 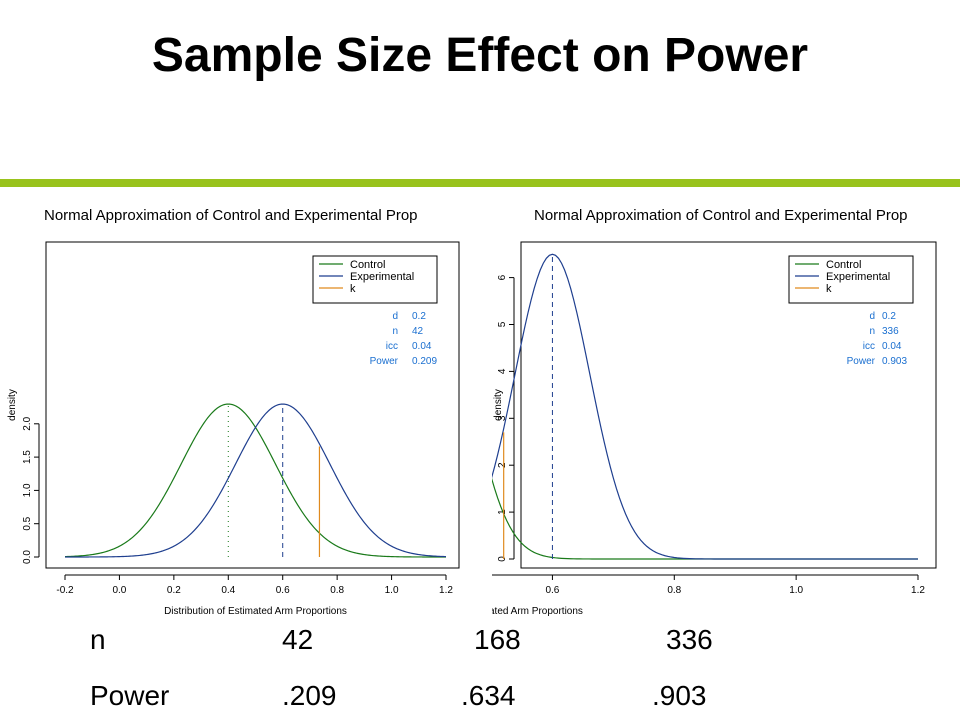 What do you see at coordinates (502, 559) in the screenshot?
I see `y-tick-label: 0` at bounding box center [502, 559].